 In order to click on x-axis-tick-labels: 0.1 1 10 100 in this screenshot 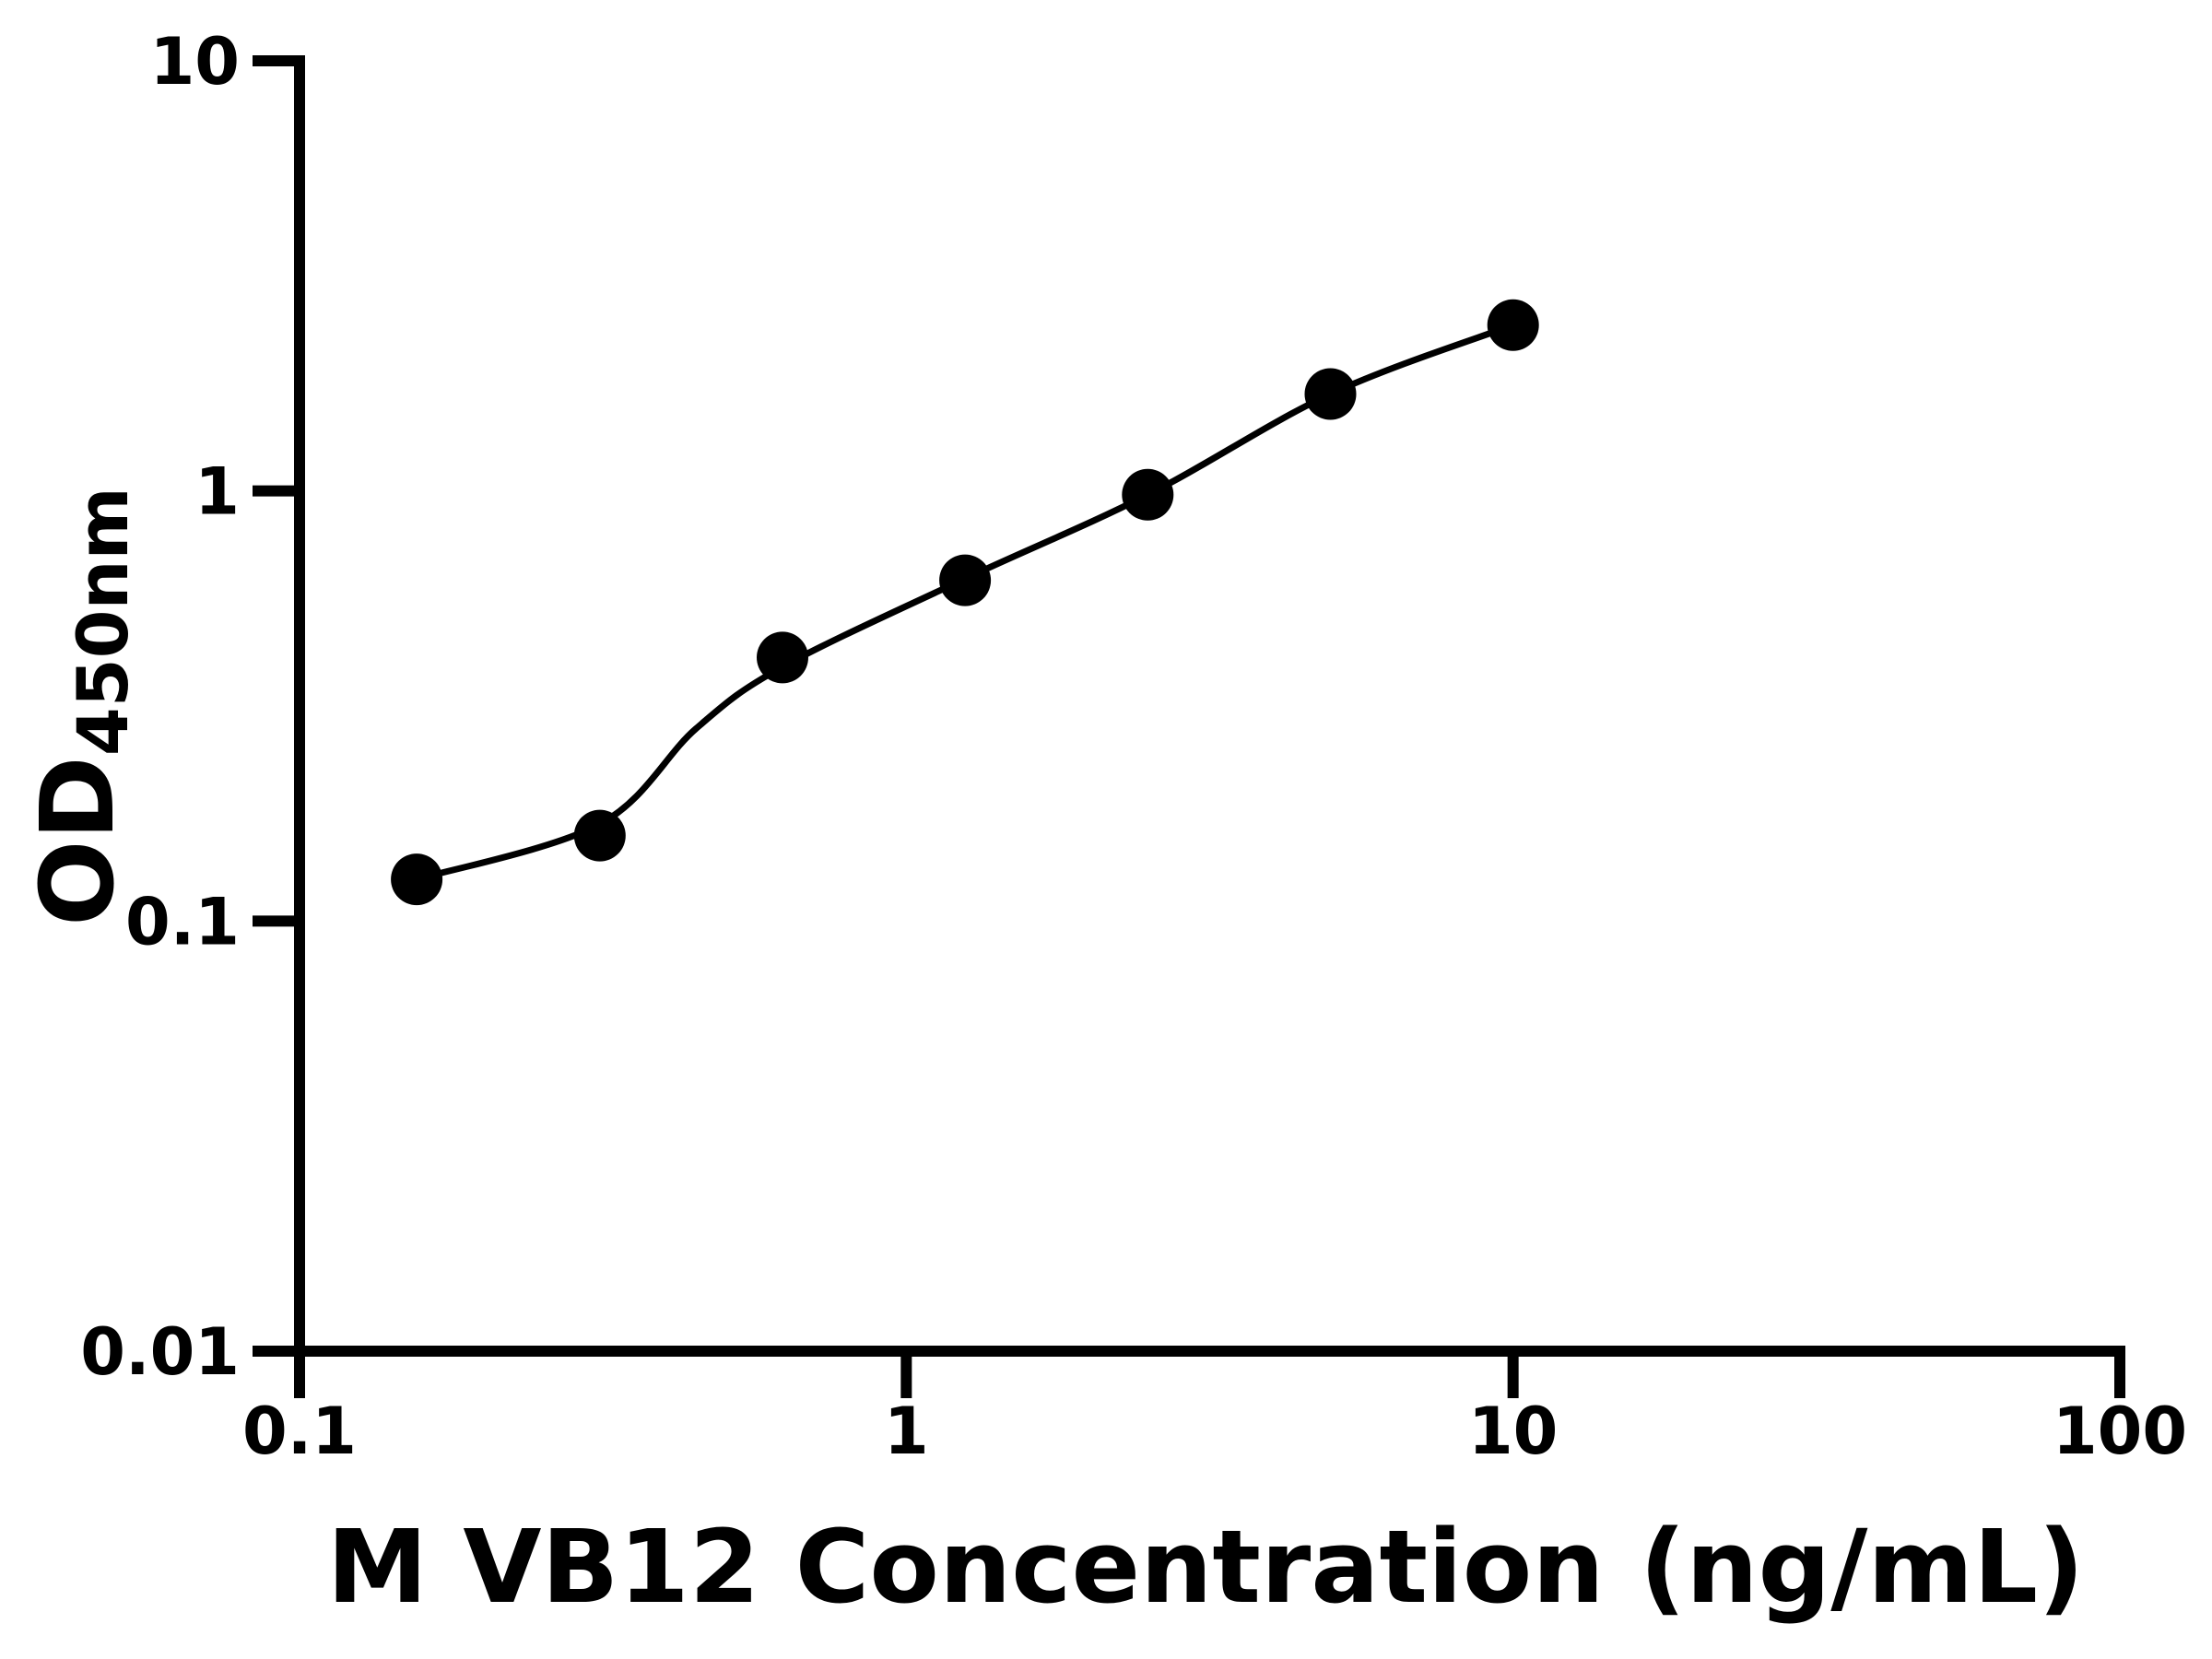, I will do `click(1214, 1431)`.